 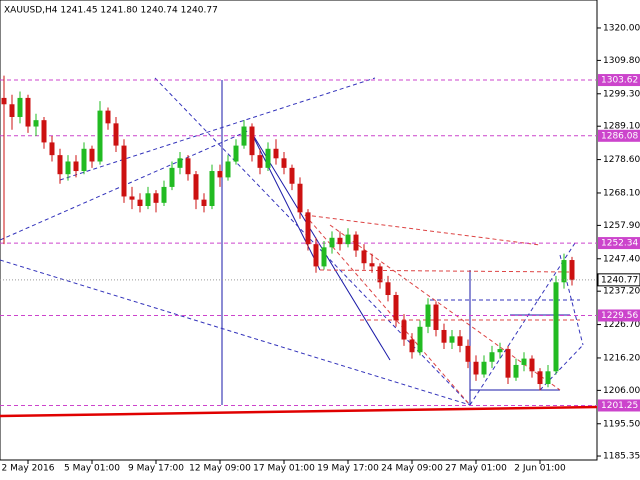 I want to click on y-tick-label: 1257.90, so click(x=621, y=226).